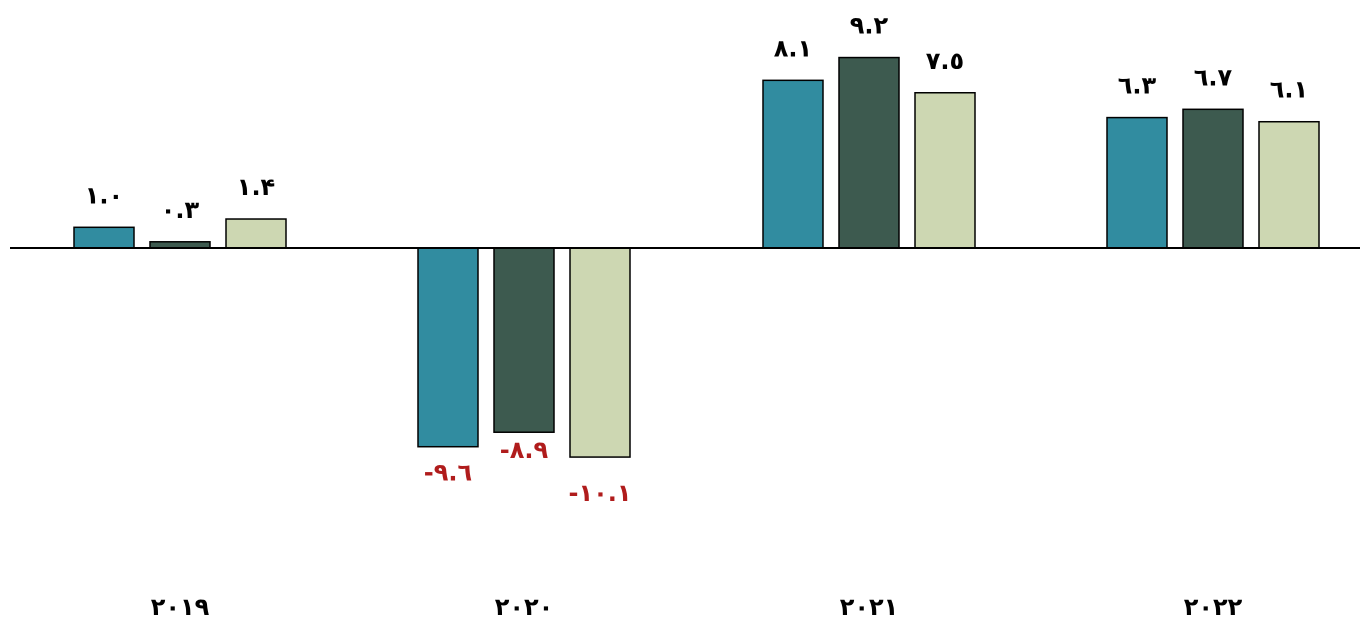 This screenshot has height=620, width=1370. Describe the element at coordinates (793, 48) in the screenshot. I see `value-label-2-0: ٨.١` at that location.